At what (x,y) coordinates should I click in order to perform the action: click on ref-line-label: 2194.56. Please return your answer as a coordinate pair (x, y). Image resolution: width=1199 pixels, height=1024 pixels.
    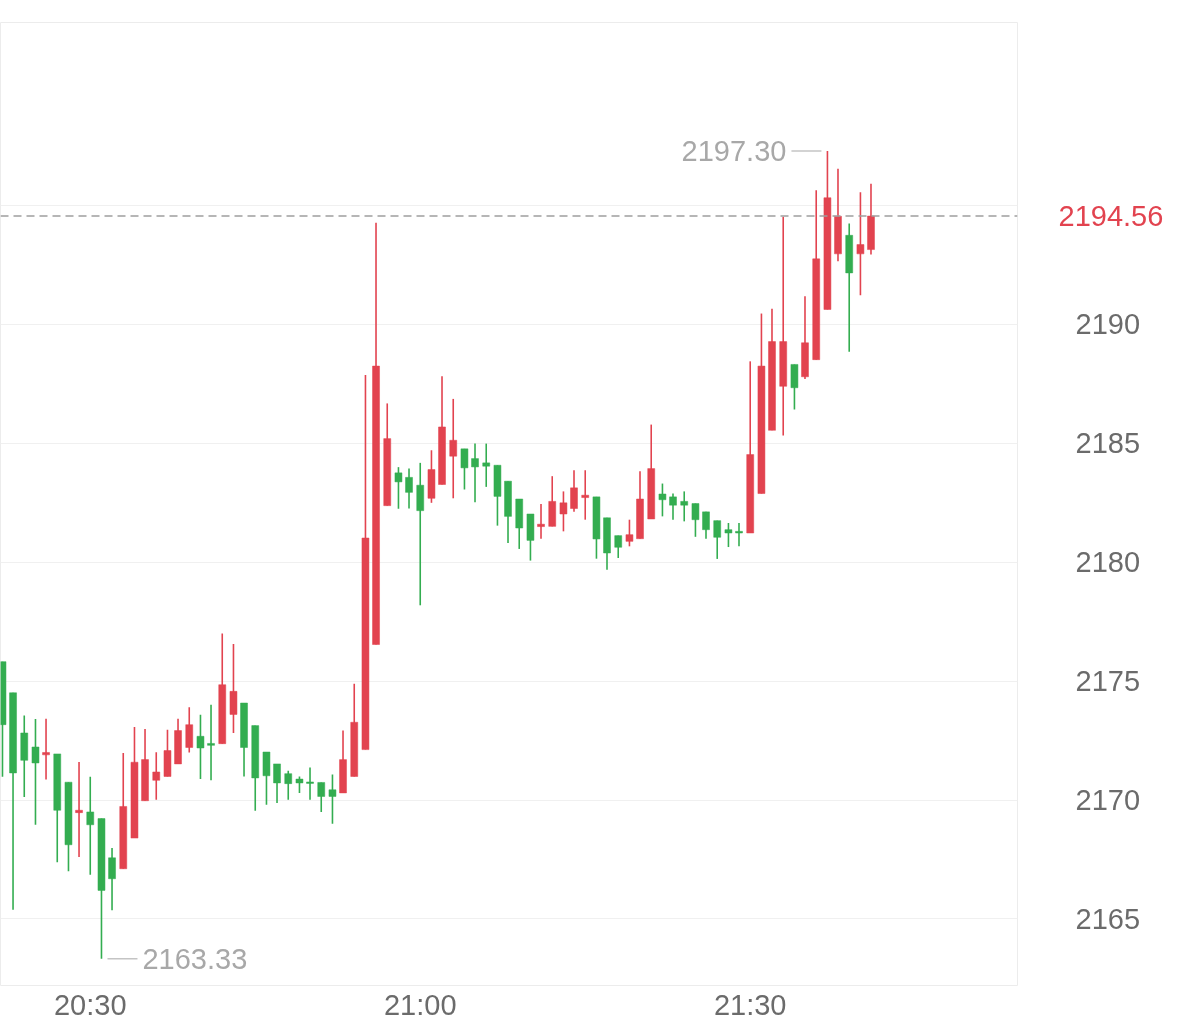
    Looking at the image, I should click on (1111, 216).